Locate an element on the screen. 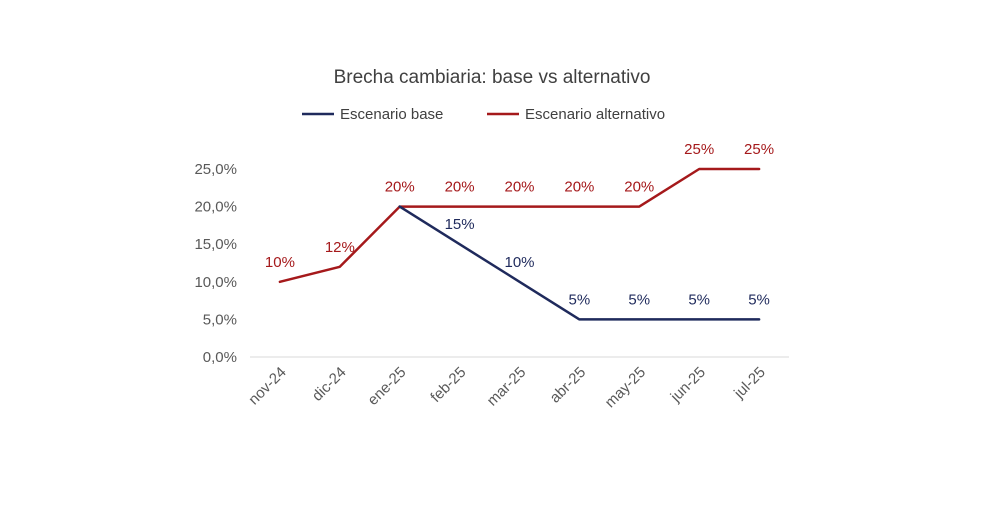 This screenshot has width=1000, height=514. legend-label-base: Escenario base is located at coordinates (391, 114).